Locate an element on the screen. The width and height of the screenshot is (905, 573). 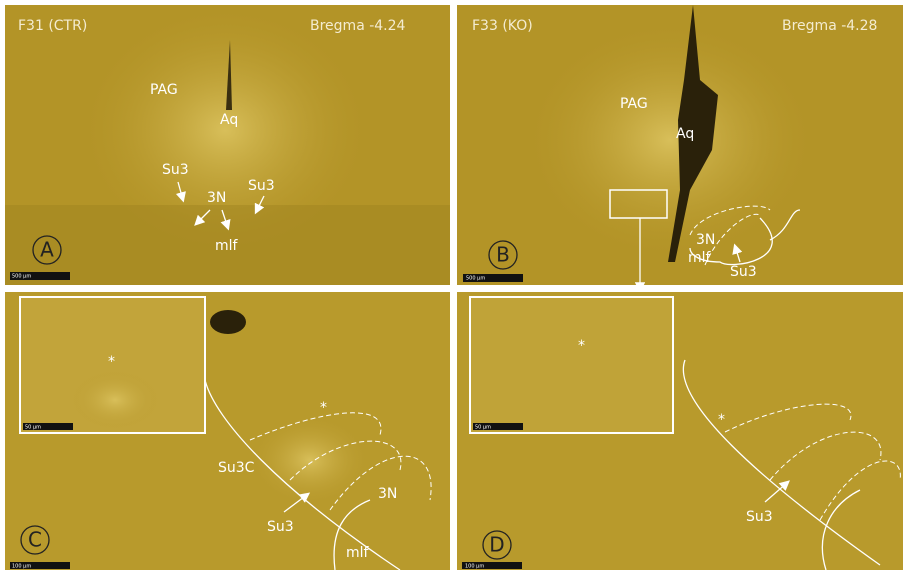
header-right: Bregma -4.28 is located at coordinates (829, 26).